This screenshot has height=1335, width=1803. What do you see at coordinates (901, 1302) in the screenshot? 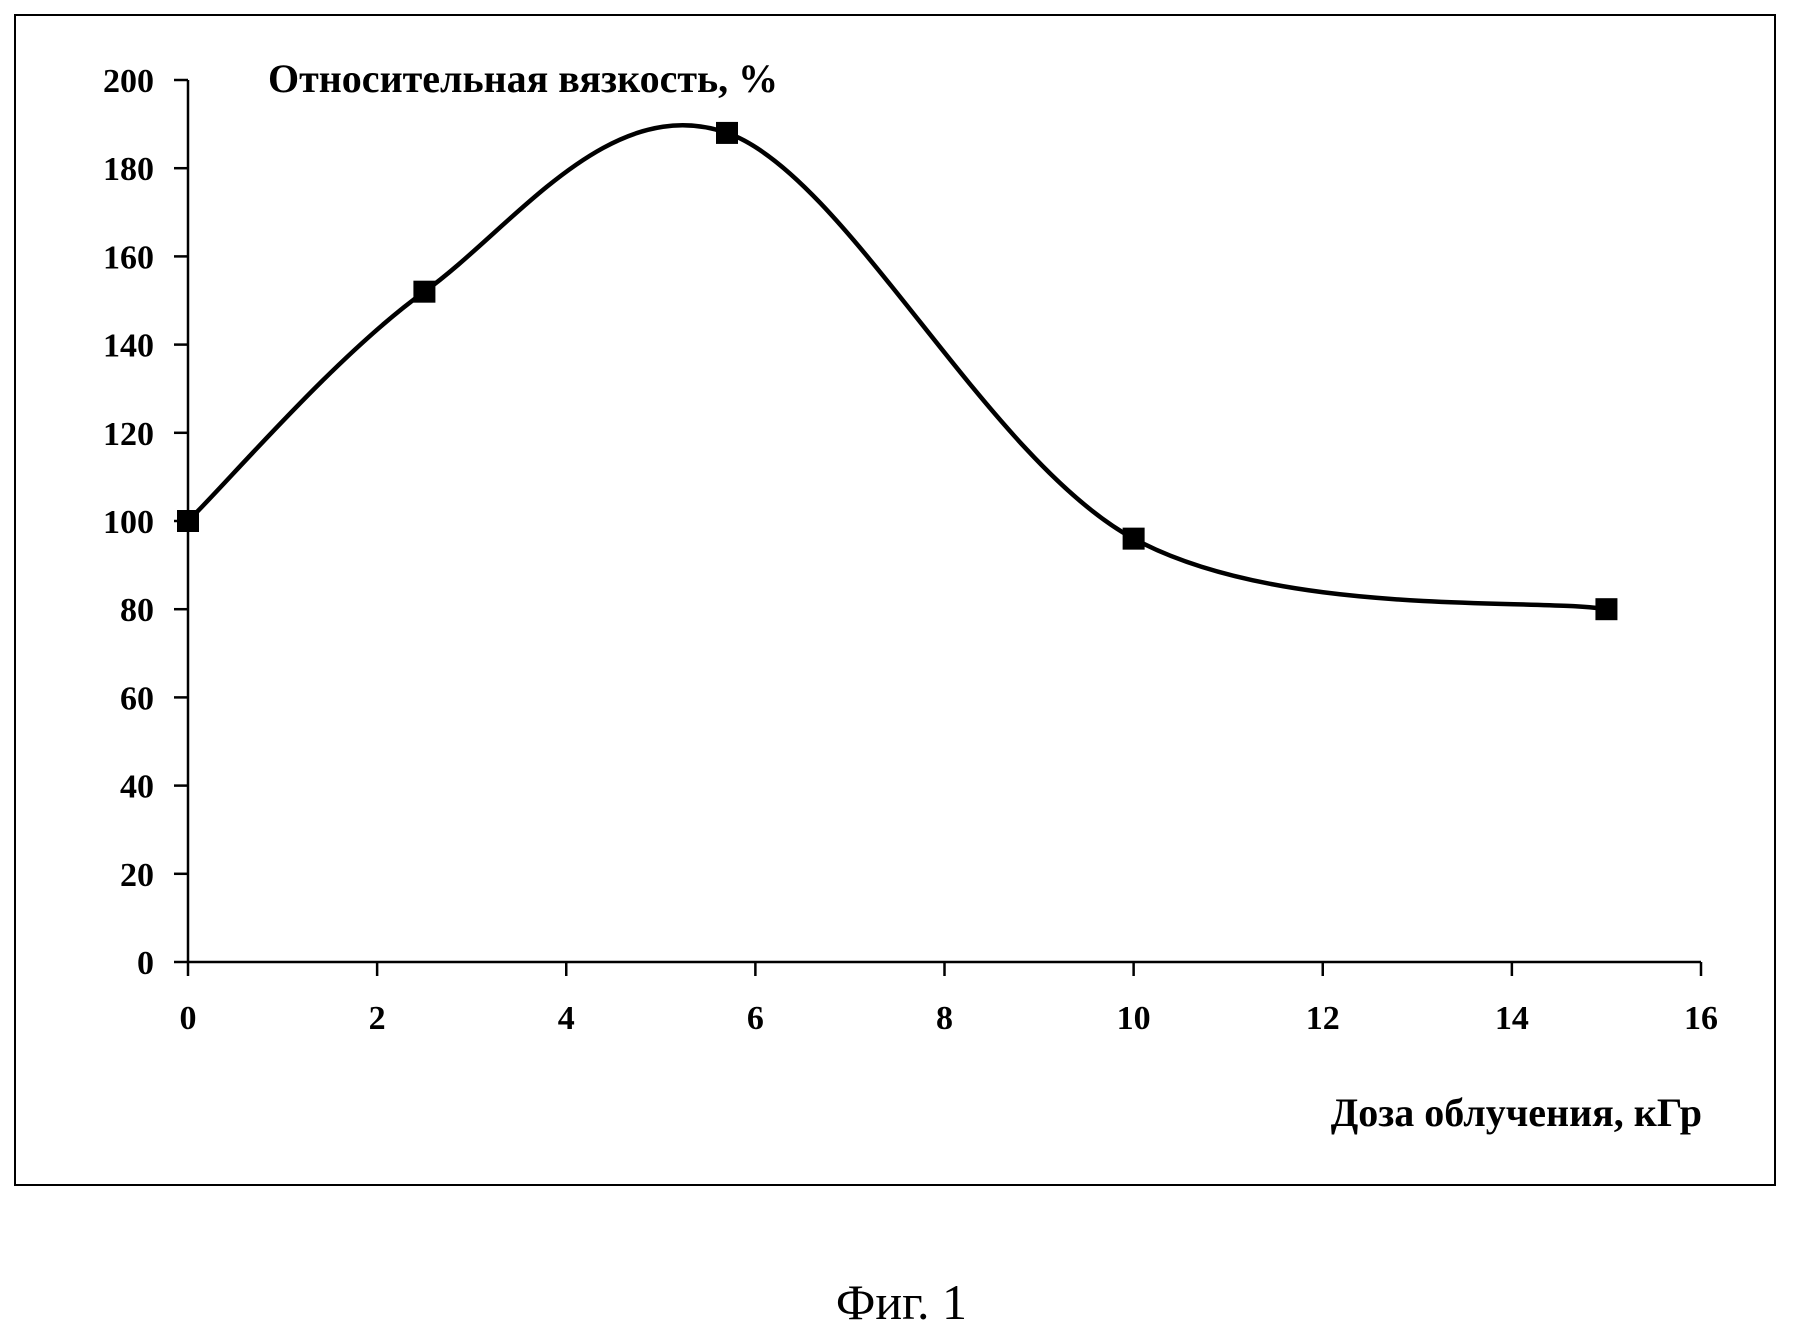
I see `figure-caption: Фиг. 1` at bounding box center [901, 1302].